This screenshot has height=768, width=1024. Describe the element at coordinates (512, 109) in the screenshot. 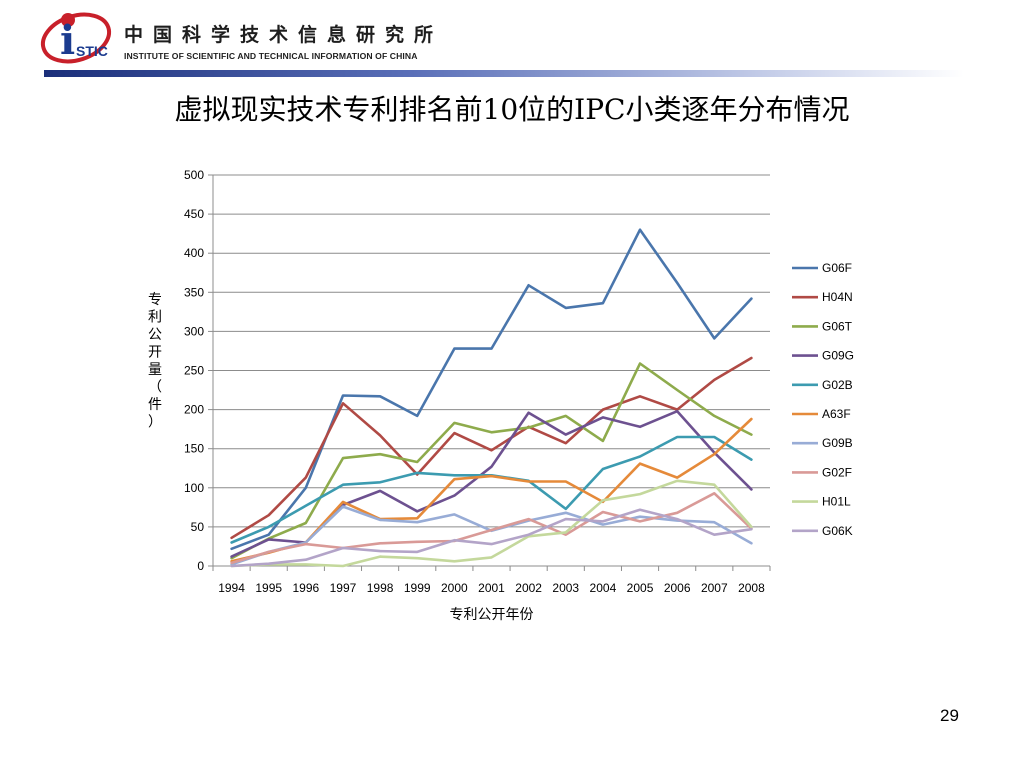

I see `slide-title: 虚拟现实技术专利排名前10位的IPC小类逐年分布情况` at that location.